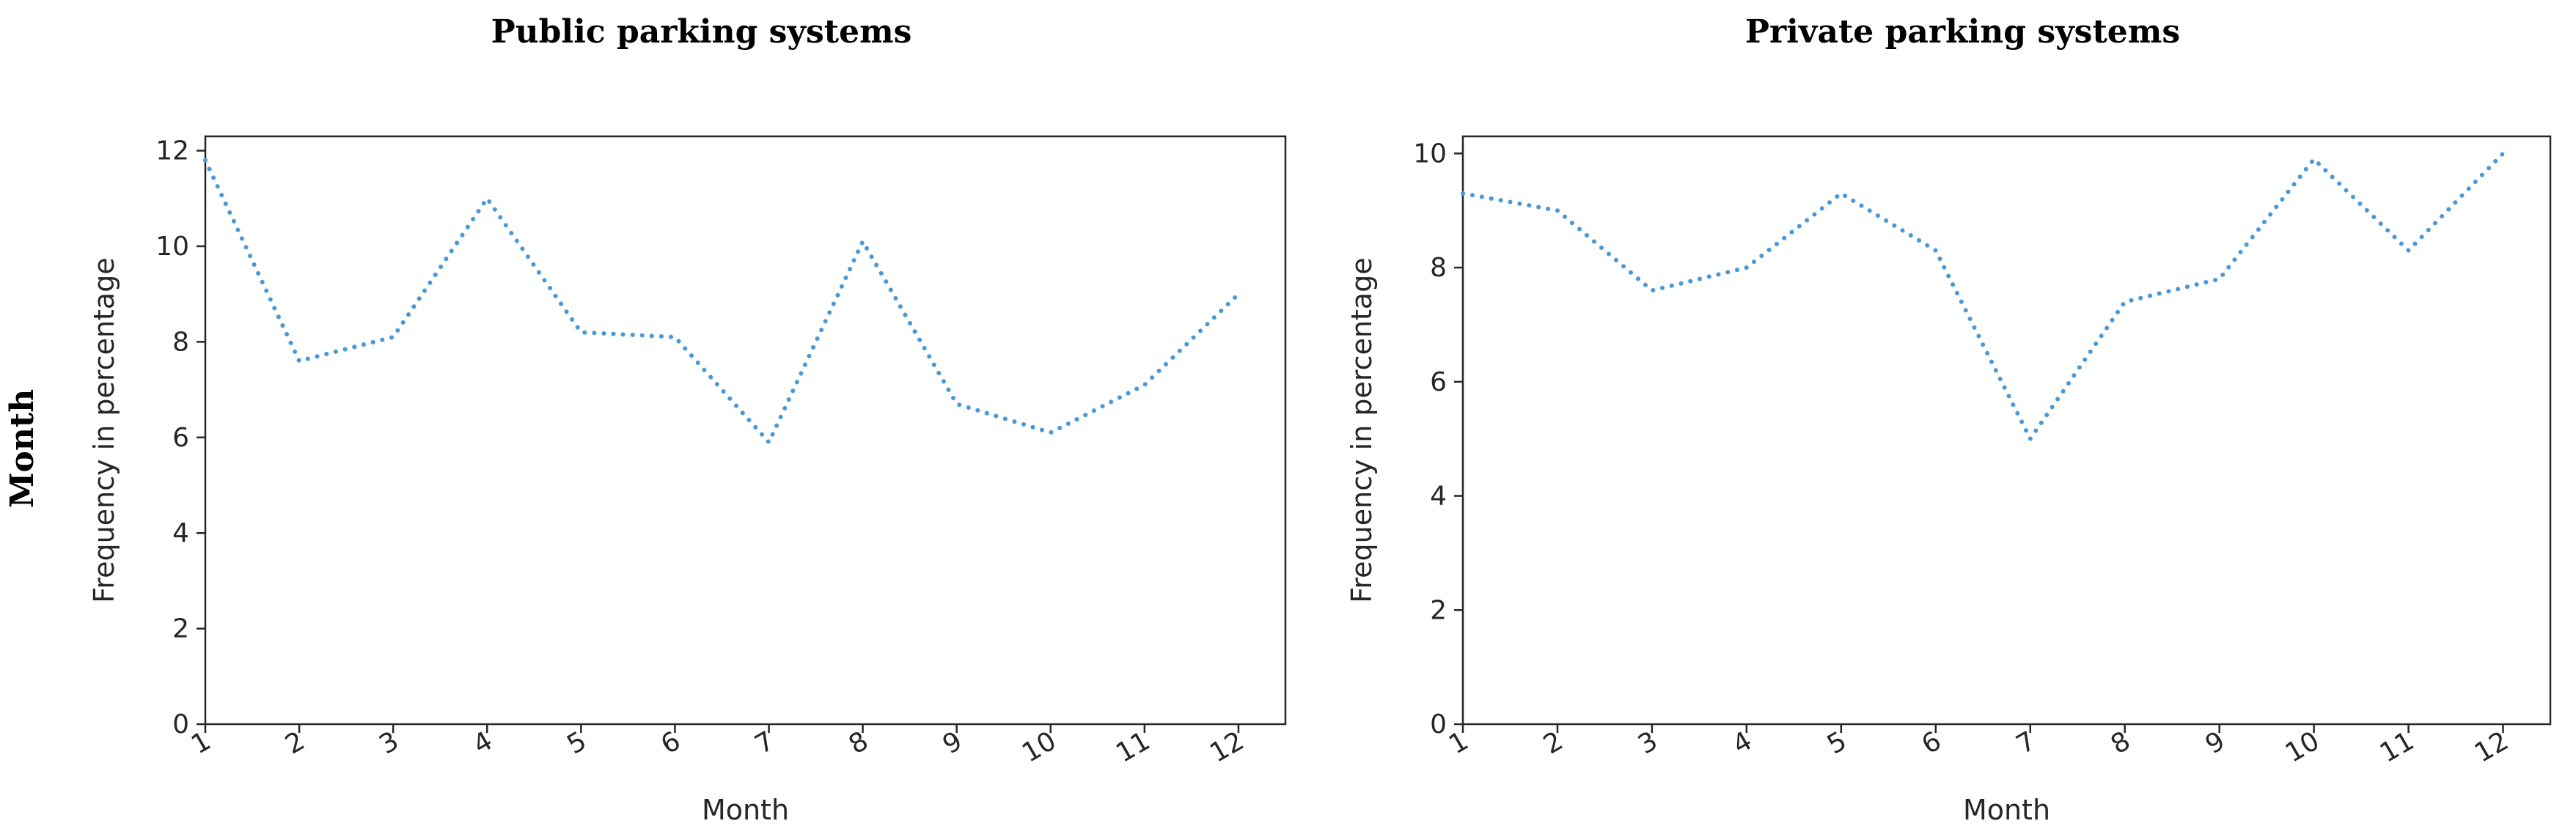 The height and width of the screenshot is (840, 2576). Describe the element at coordinates (859, 743) in the screenshot. I see `chart-1-x-tick-label: 8` at that location.